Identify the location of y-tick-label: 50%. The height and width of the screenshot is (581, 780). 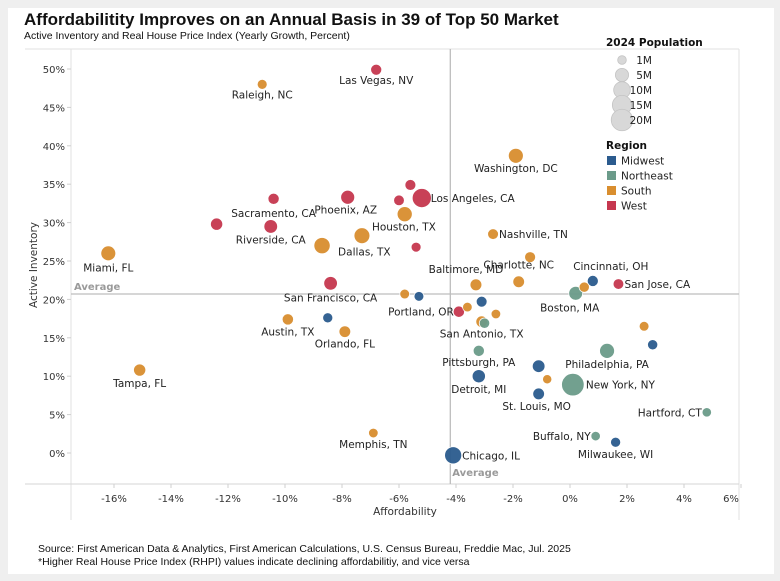
(54, 70).